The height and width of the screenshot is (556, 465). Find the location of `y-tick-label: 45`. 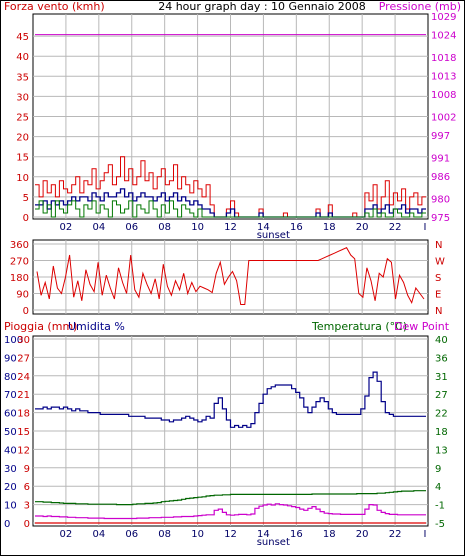

y-tick-label: 45 is located at coordinates (22, 37).